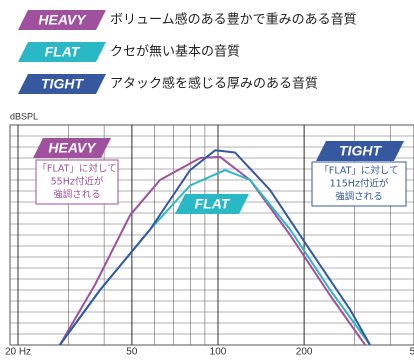 This screenshot has height=360, width=414. I want to click on x-tick-label: 50, so click(132, 352).